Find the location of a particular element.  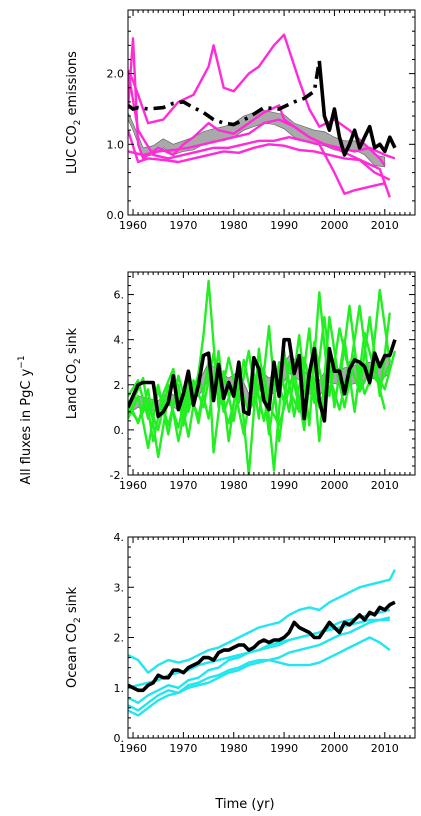

shared-y-axis-label-text: All fluxes in PgC y is located at coordinates (26, 426).